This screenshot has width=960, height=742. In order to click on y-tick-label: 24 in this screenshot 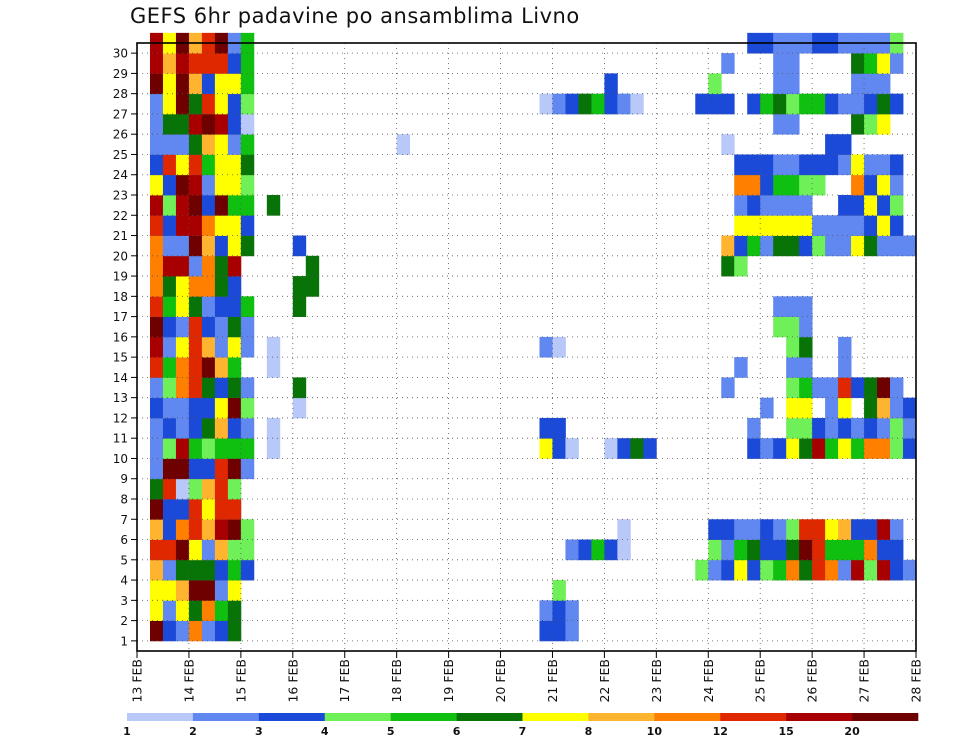, I will do `click(120, 175)`.